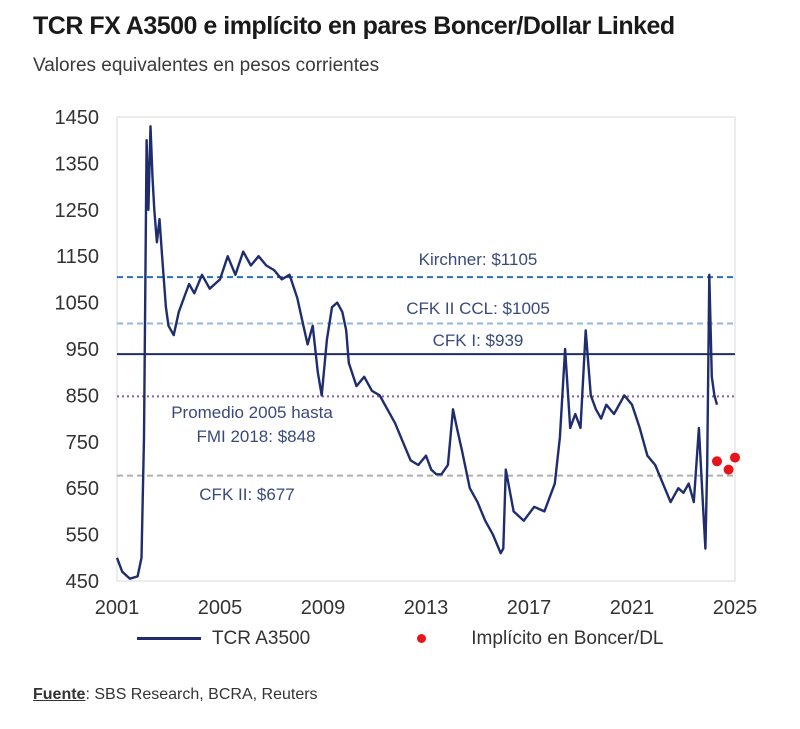 This screenshot has height=729, width=800. What do you see at coordinates (82, 350) in the screenshot?
I see `y-tick-label: 950` at bounding box center [82, 350].